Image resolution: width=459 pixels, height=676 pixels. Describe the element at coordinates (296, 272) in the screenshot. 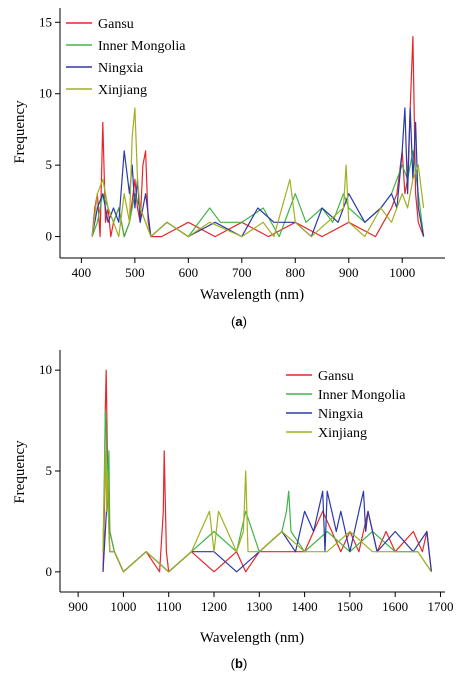

I see `x-tick-label: 800` at that location.